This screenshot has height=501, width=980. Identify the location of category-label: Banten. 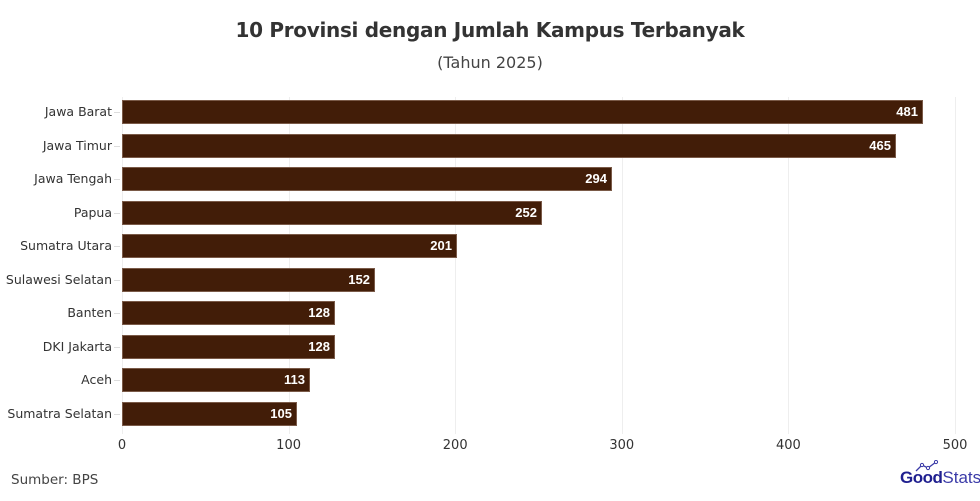
(89, 312).